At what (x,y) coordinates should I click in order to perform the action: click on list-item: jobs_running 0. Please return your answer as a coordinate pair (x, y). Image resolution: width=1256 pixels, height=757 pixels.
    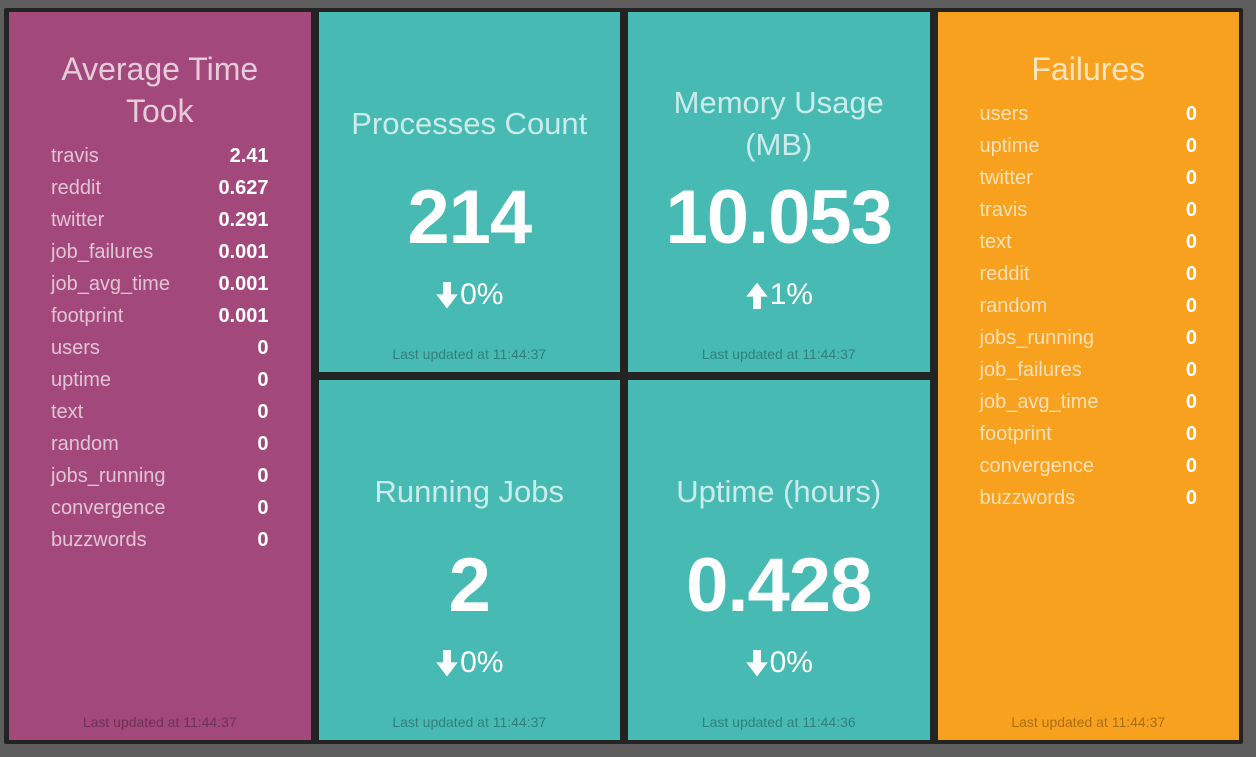
    Looking at the image, I should click on (160, 476).